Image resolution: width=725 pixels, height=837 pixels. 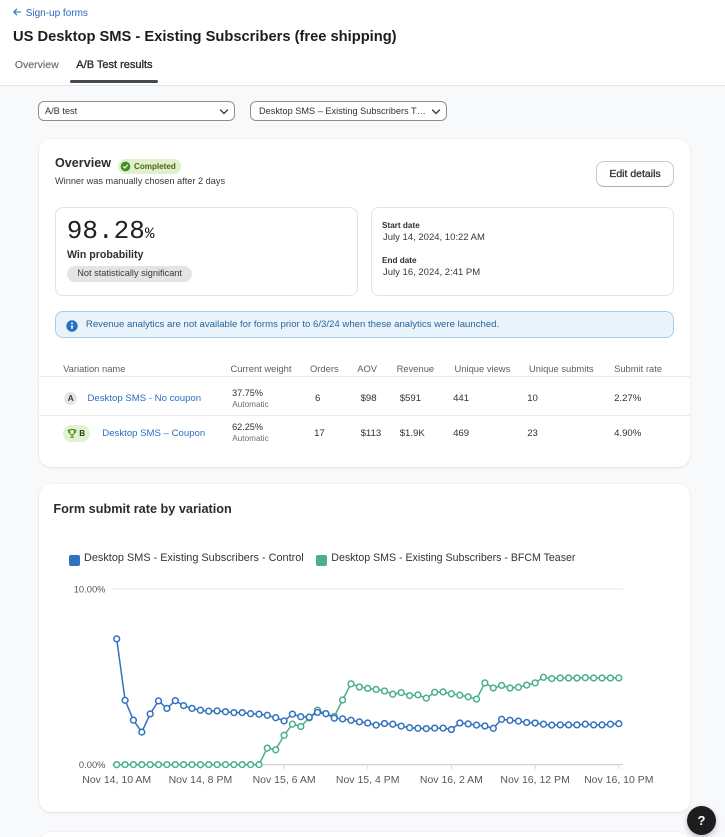 I want to click on svg-text: Nov 14, 10 AM, so click(x=116, y=780).